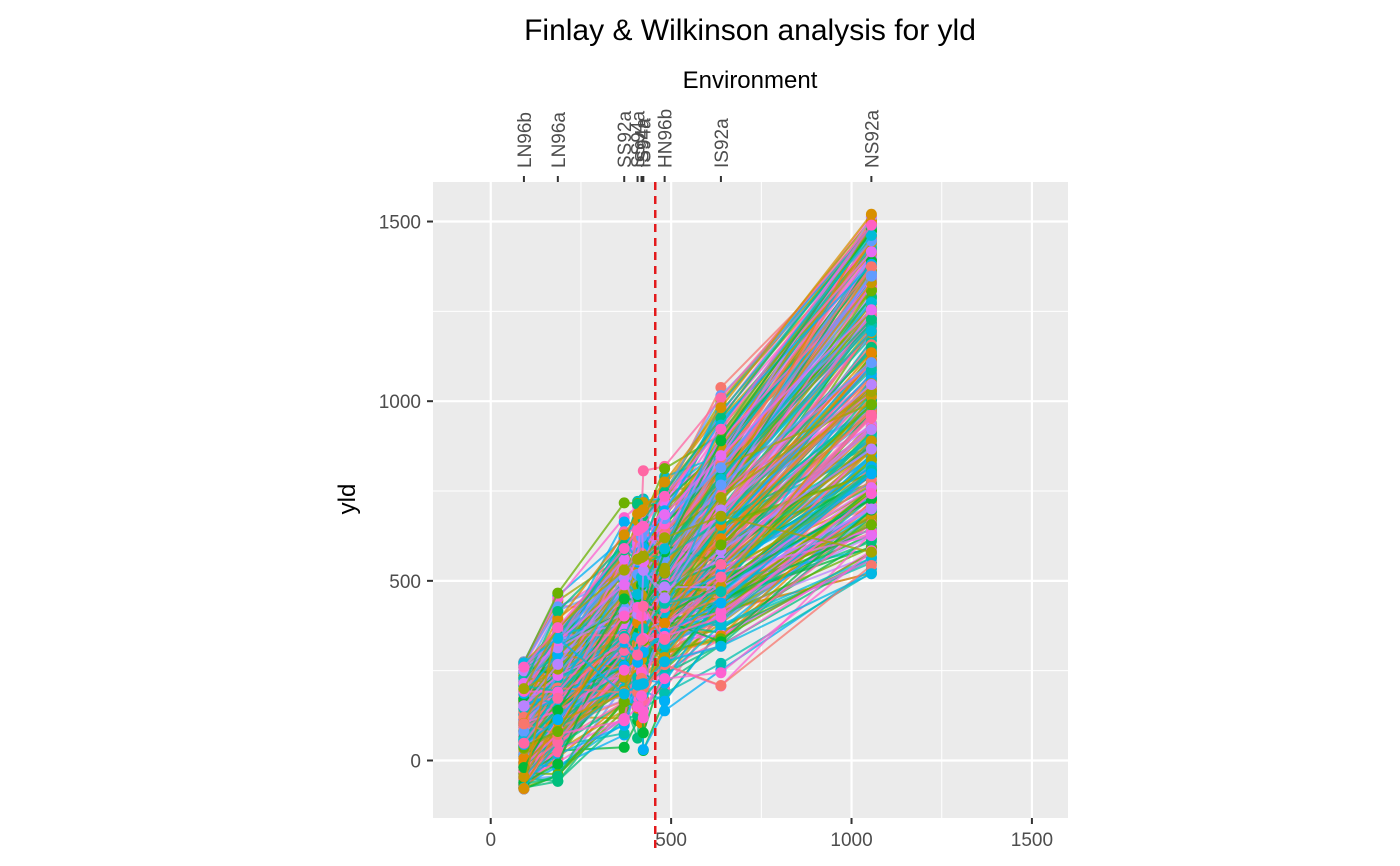 This screenshot has height=866, width=1400. What do you see at coordinates (525, 140) in the screenshot?
I see `env-tick-label: LN96b` at bounding box center [525, 140].